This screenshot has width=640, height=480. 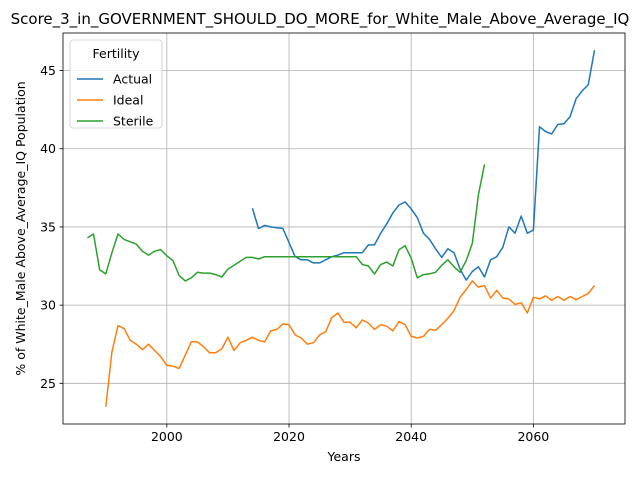 What do you see at coordinates (48, 383) in the screenshot?
I see `y-tick-label: 25` at bounding box center [48, 383].